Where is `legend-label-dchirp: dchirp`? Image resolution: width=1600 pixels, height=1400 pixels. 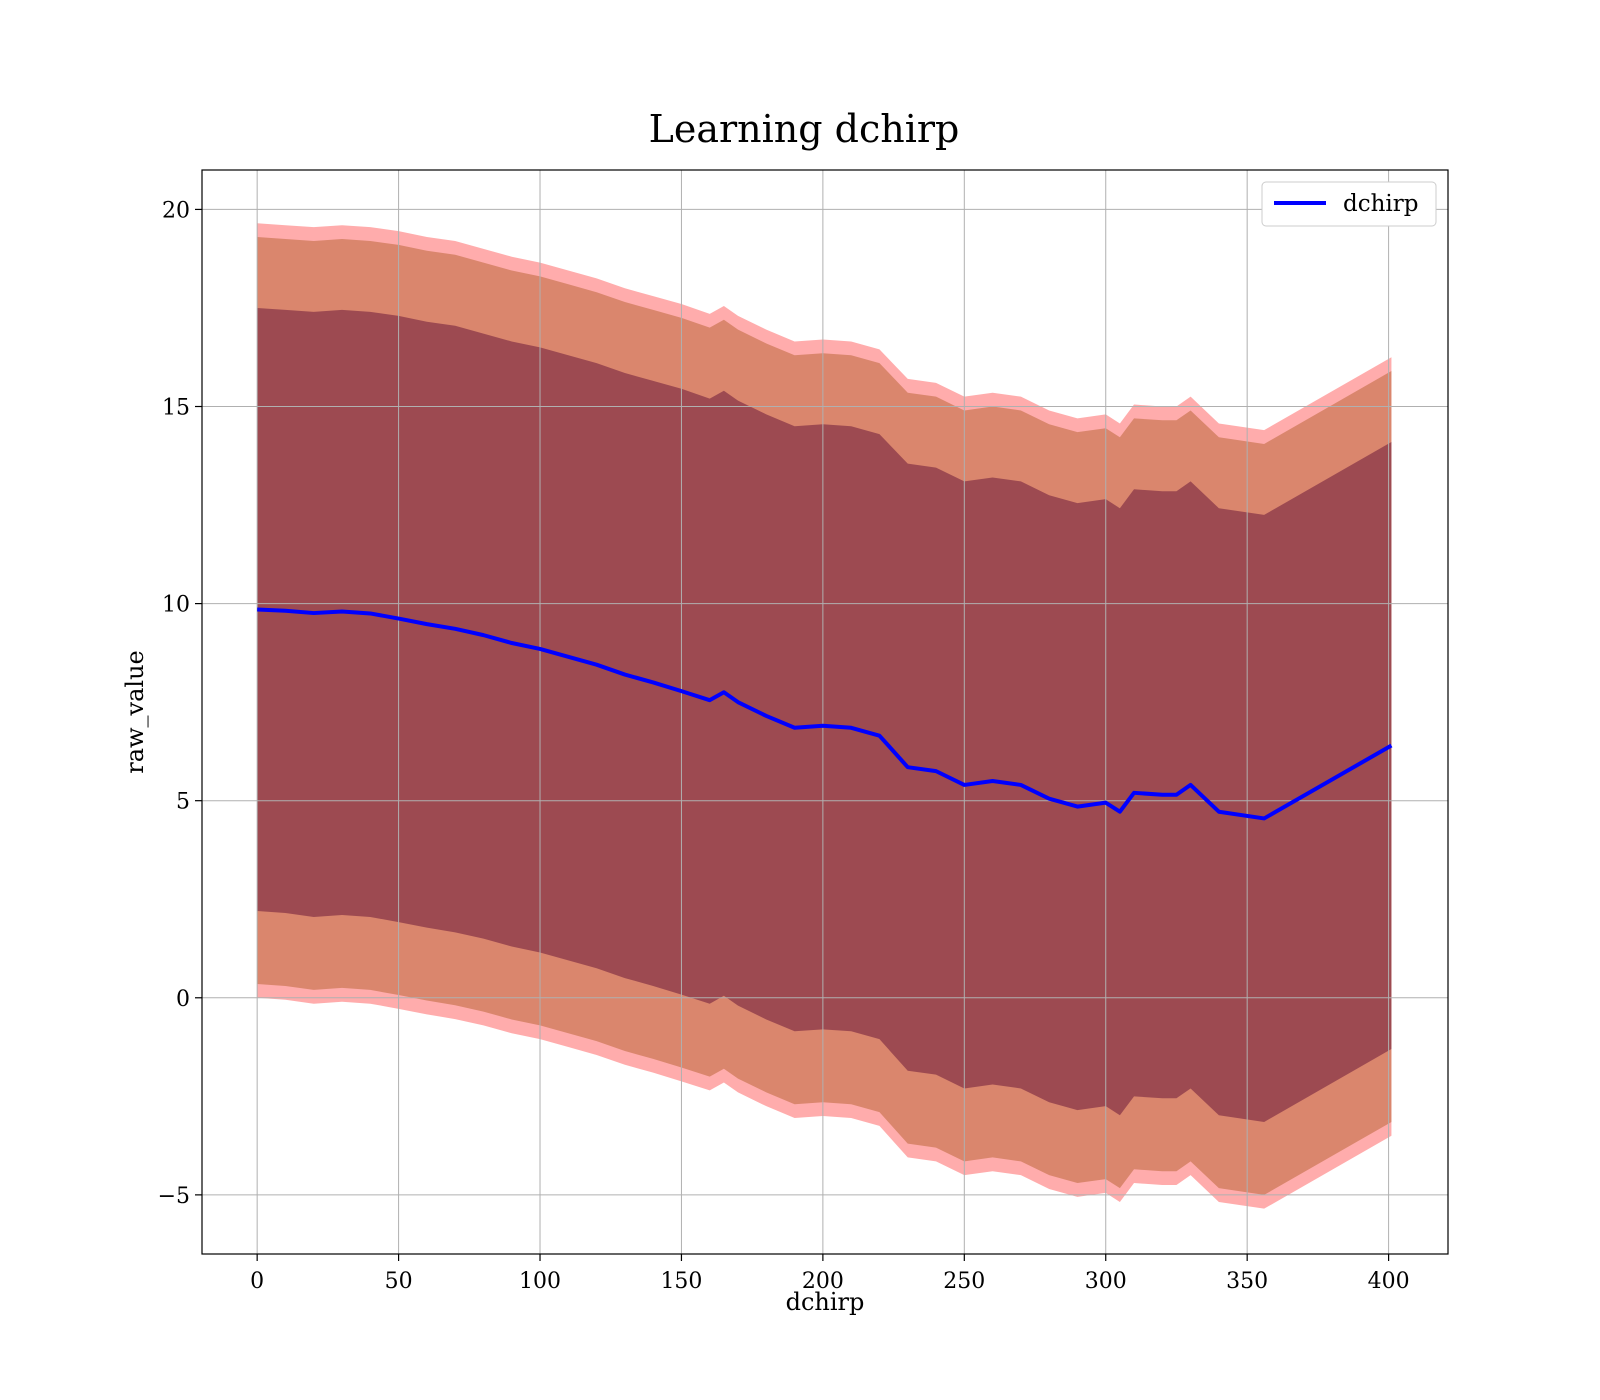 legend-label-dchirp: dchirp is located at coordinates (1381, 204).